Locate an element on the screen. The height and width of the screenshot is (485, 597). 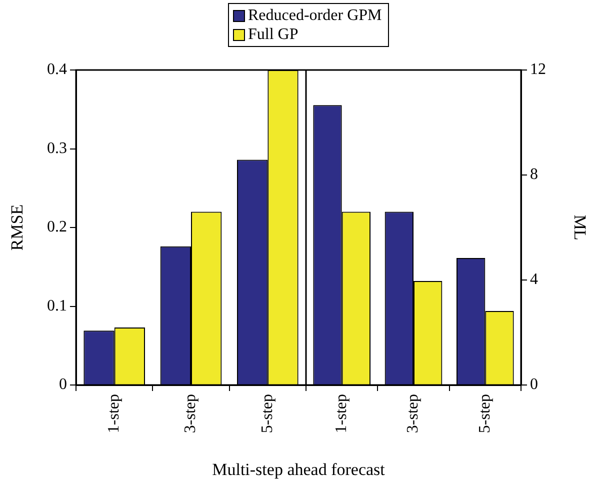
legend-label: Reduced-order GPM is located at coordinates (315, 15).